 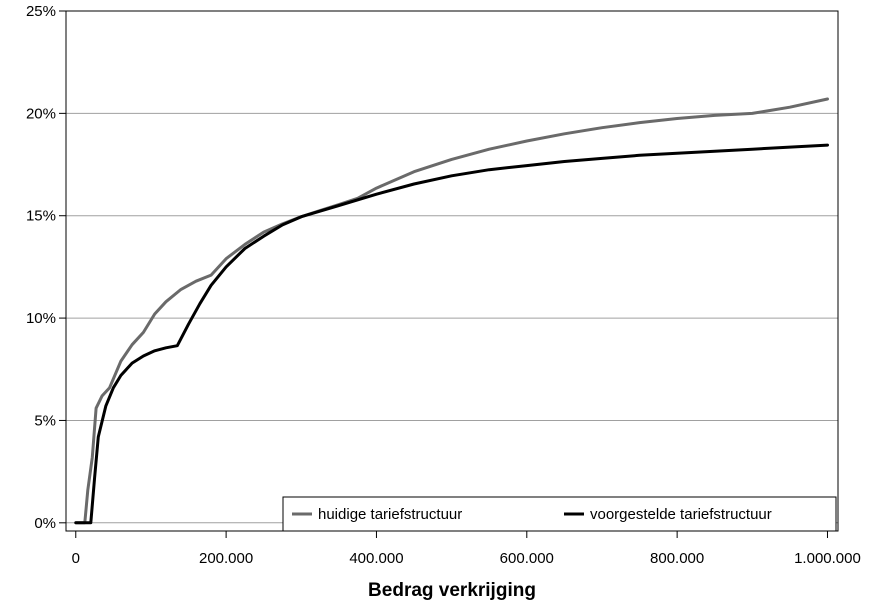 I want to click on x-tick-label: 600.000, so click(x=527, y=558).